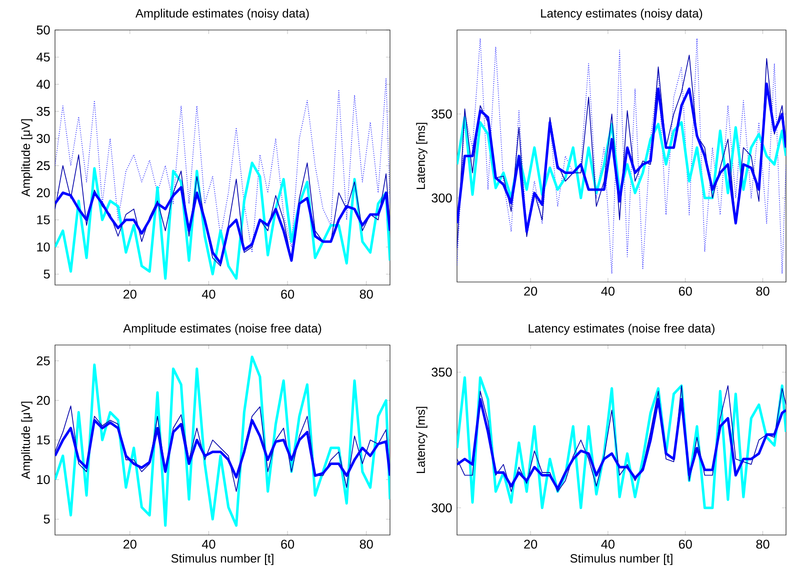  What do you see at coordinates (43, 57) in the screenshot?
I see `y-tick-label: 45` at bounding box center [43, 57].